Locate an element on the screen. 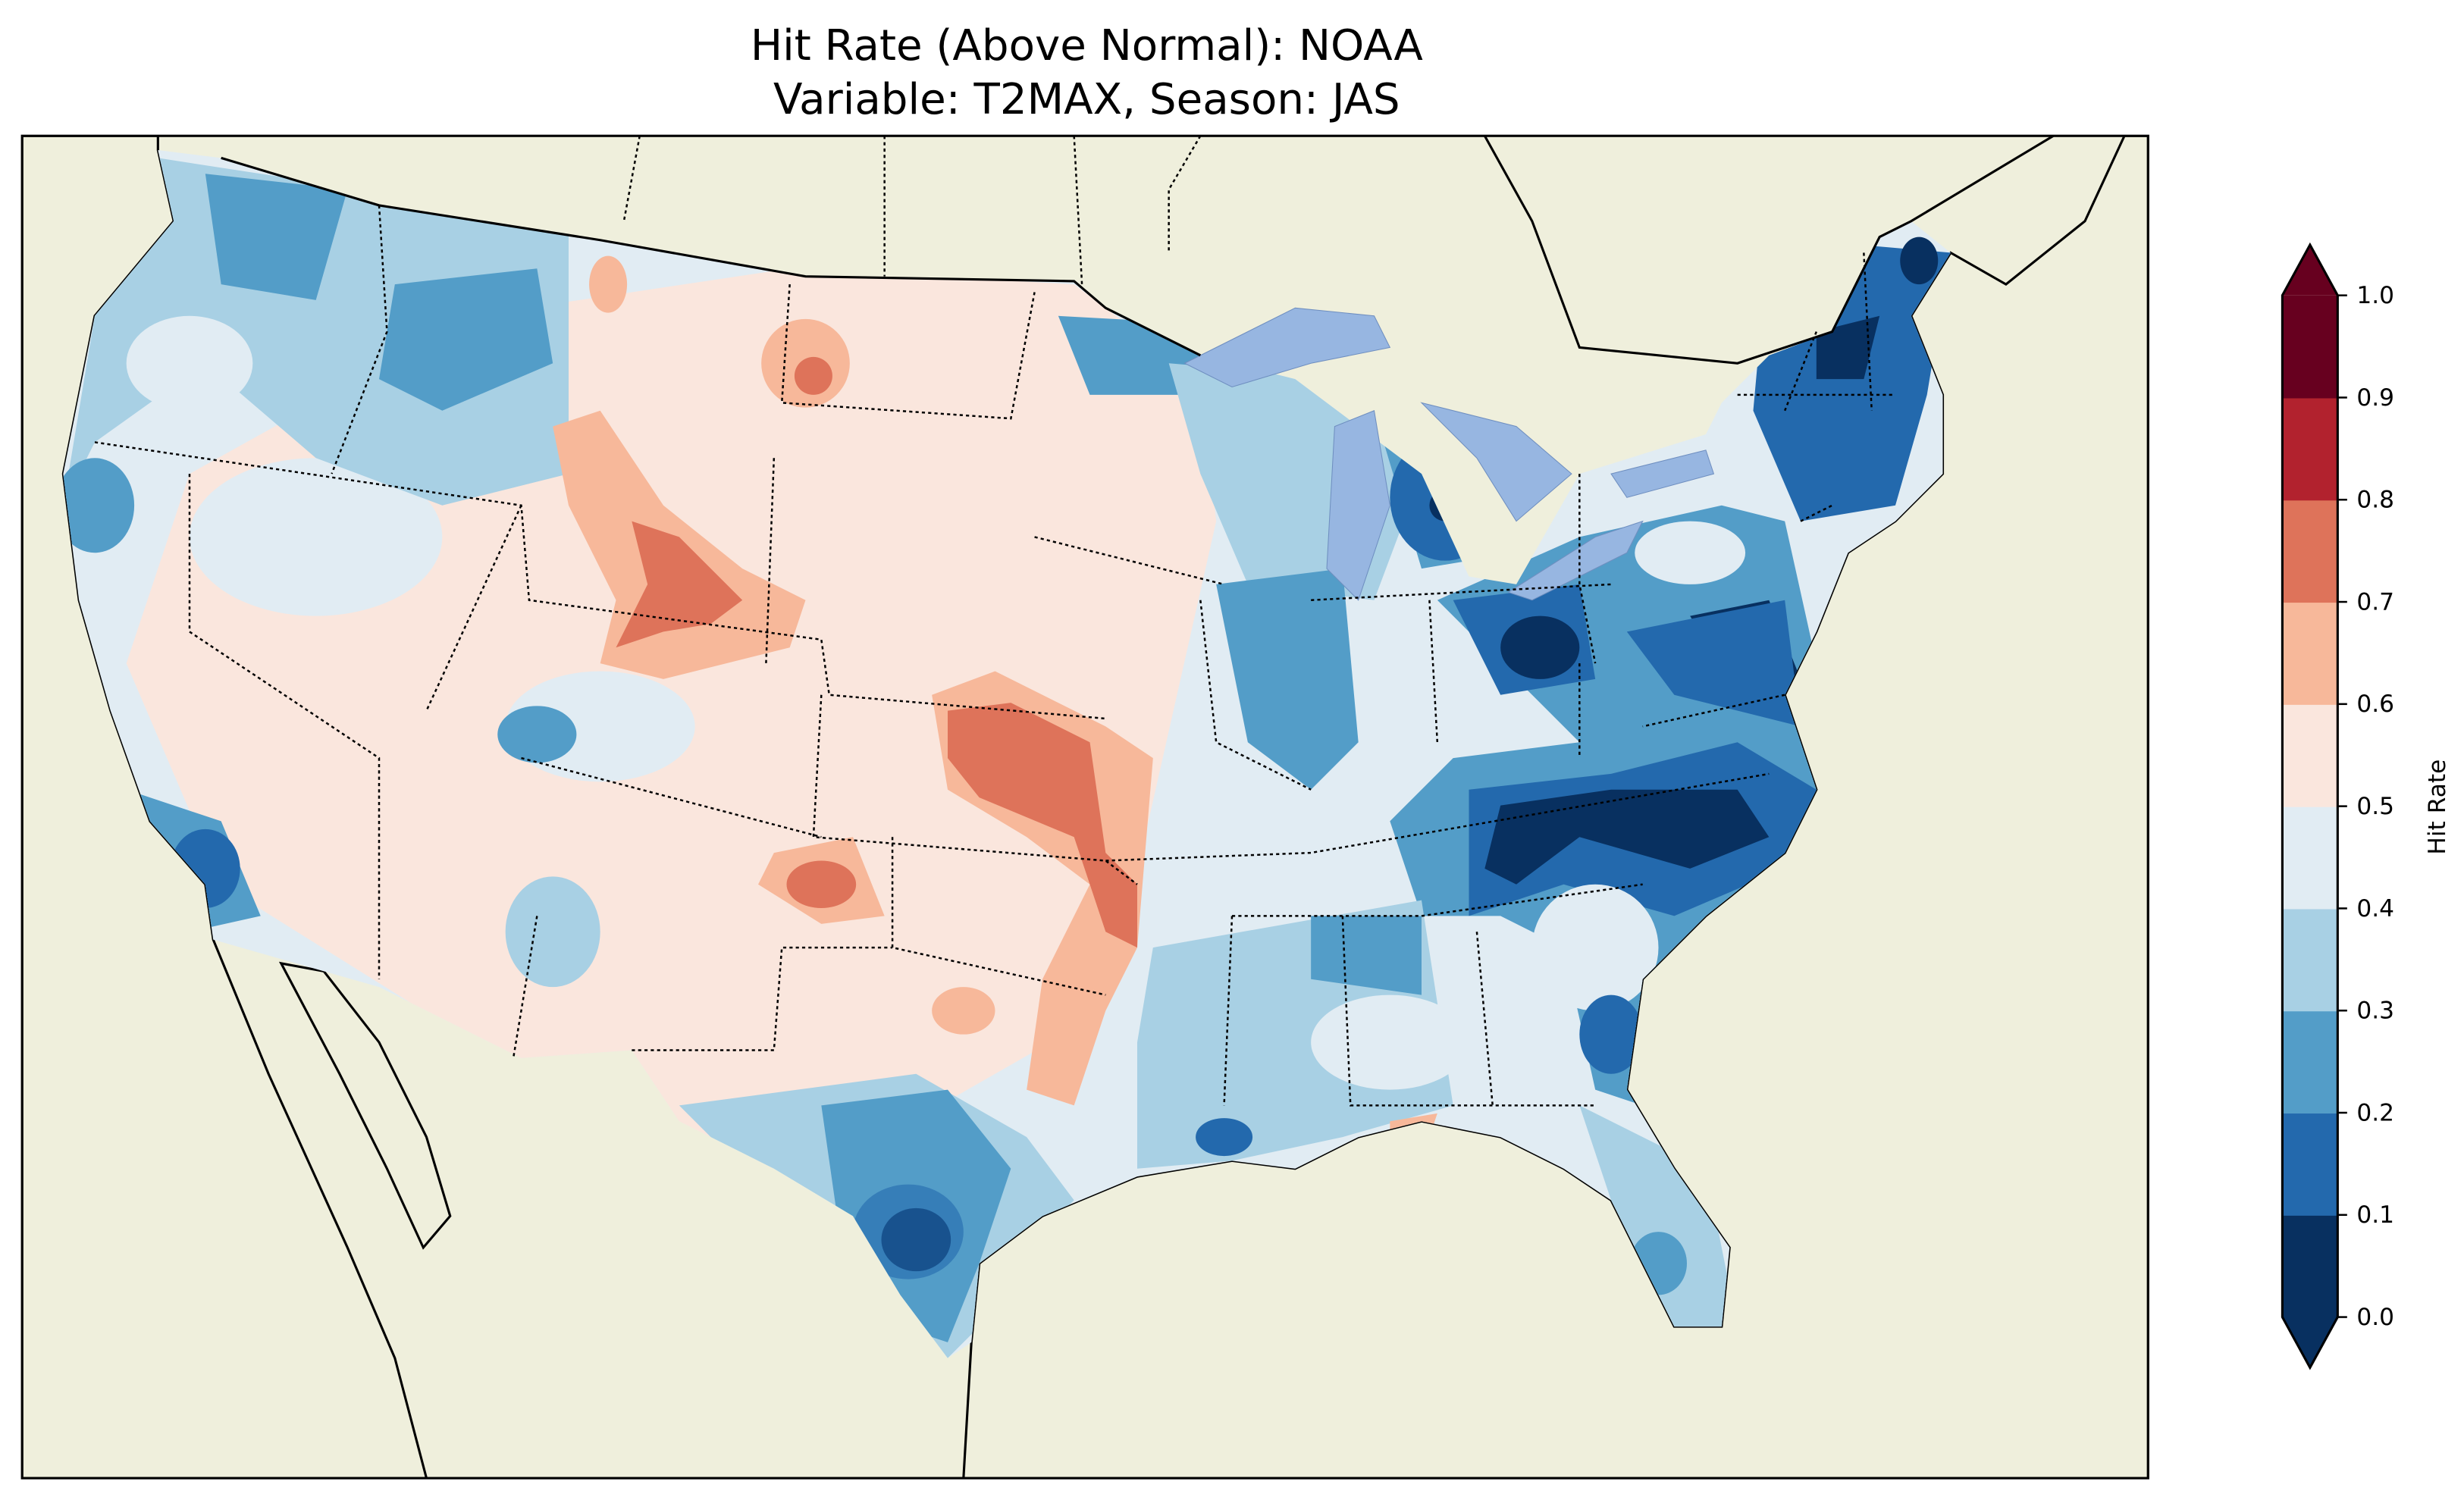 Image resolution: width=2464 pixels, height=1494 pixels. colorbar-tick-label: 0.1 is located at coordinates (2375, 1215).